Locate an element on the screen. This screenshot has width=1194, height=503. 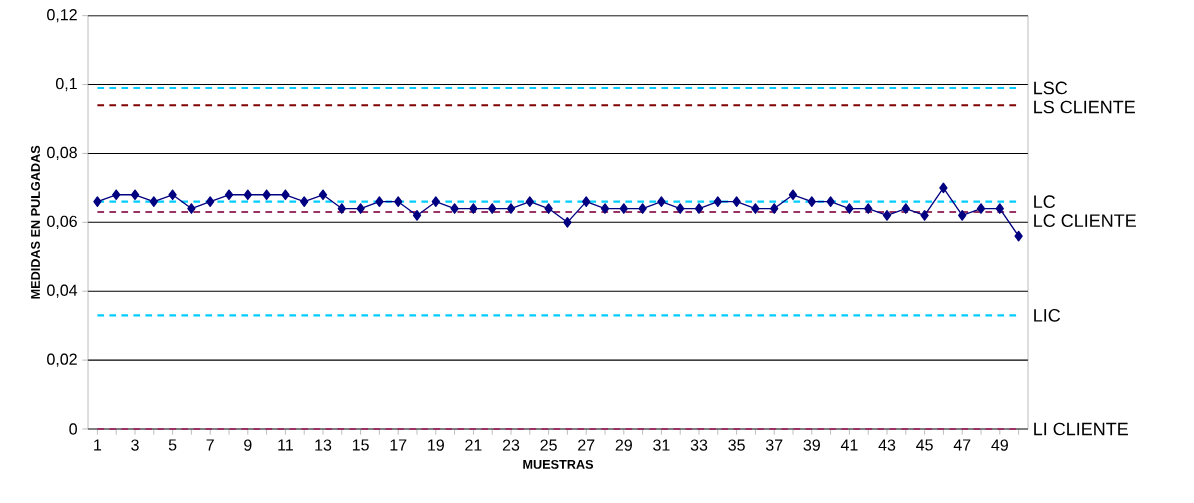
x-tick-label: 47 is located at coordinates (962, 445).